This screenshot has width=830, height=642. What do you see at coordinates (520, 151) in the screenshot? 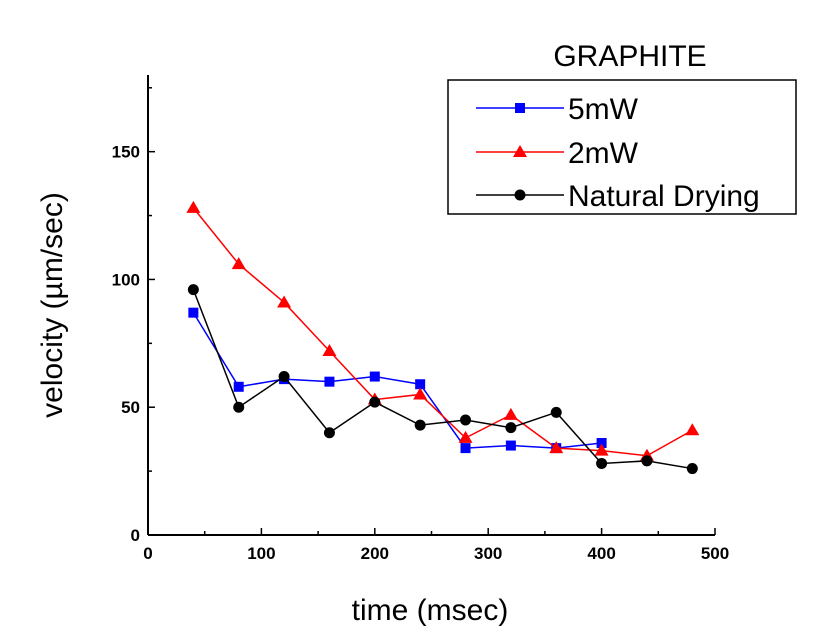
I see `legend-marker-2mw` at bounding box center [520, 151].